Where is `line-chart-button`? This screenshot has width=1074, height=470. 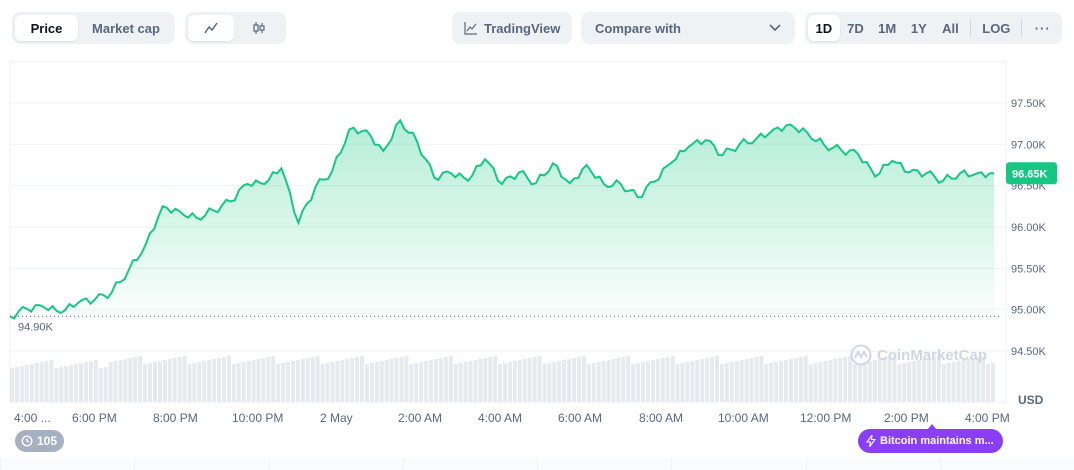
line-chart-button is located at coordinates (211, 28).